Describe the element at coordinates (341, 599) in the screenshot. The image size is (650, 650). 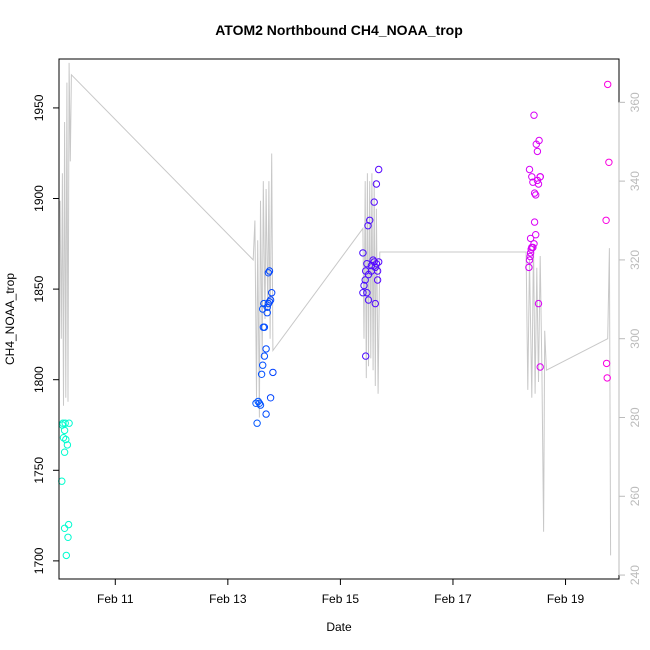
I see `x-tick-label: Feb 15` at that location.